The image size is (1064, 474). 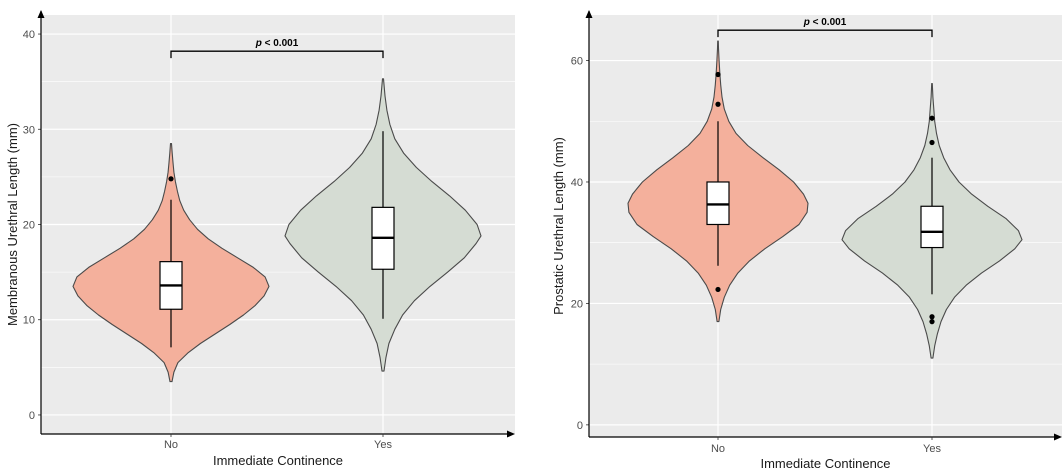 I want to click on y-tick-label: 10, so click(x=29, y=321).